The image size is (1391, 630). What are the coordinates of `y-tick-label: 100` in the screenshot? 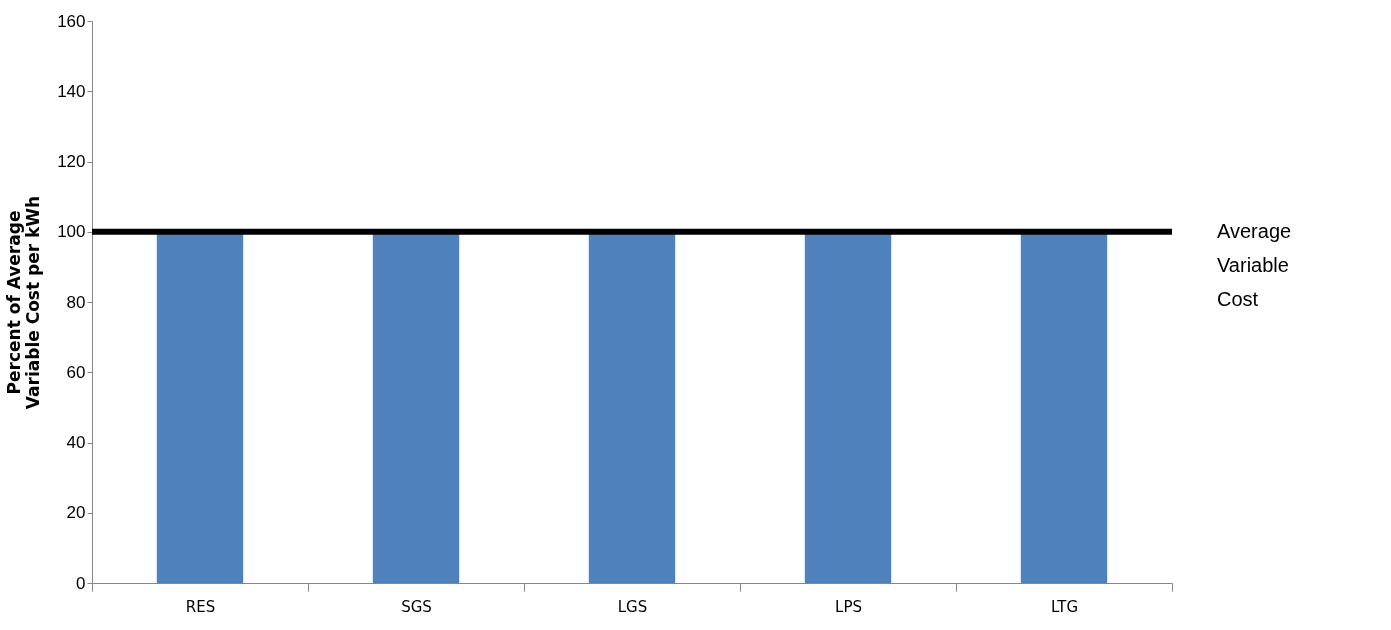 It's located at (71, 232).